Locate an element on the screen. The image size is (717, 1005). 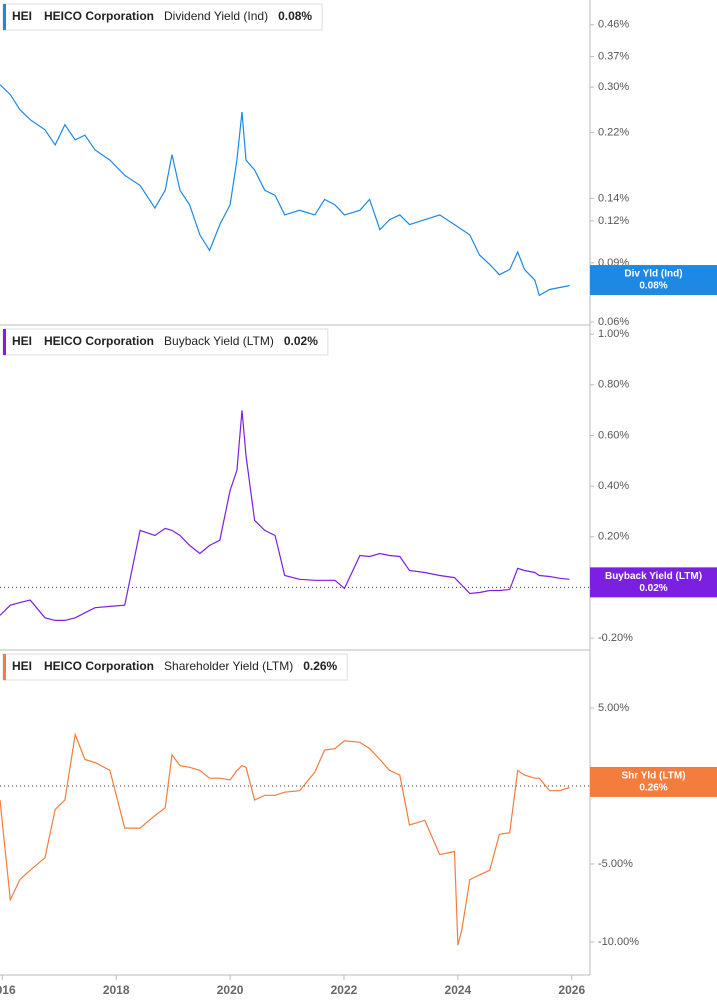
y-tick-label: -10.00% is located at coordinates (618, 942).